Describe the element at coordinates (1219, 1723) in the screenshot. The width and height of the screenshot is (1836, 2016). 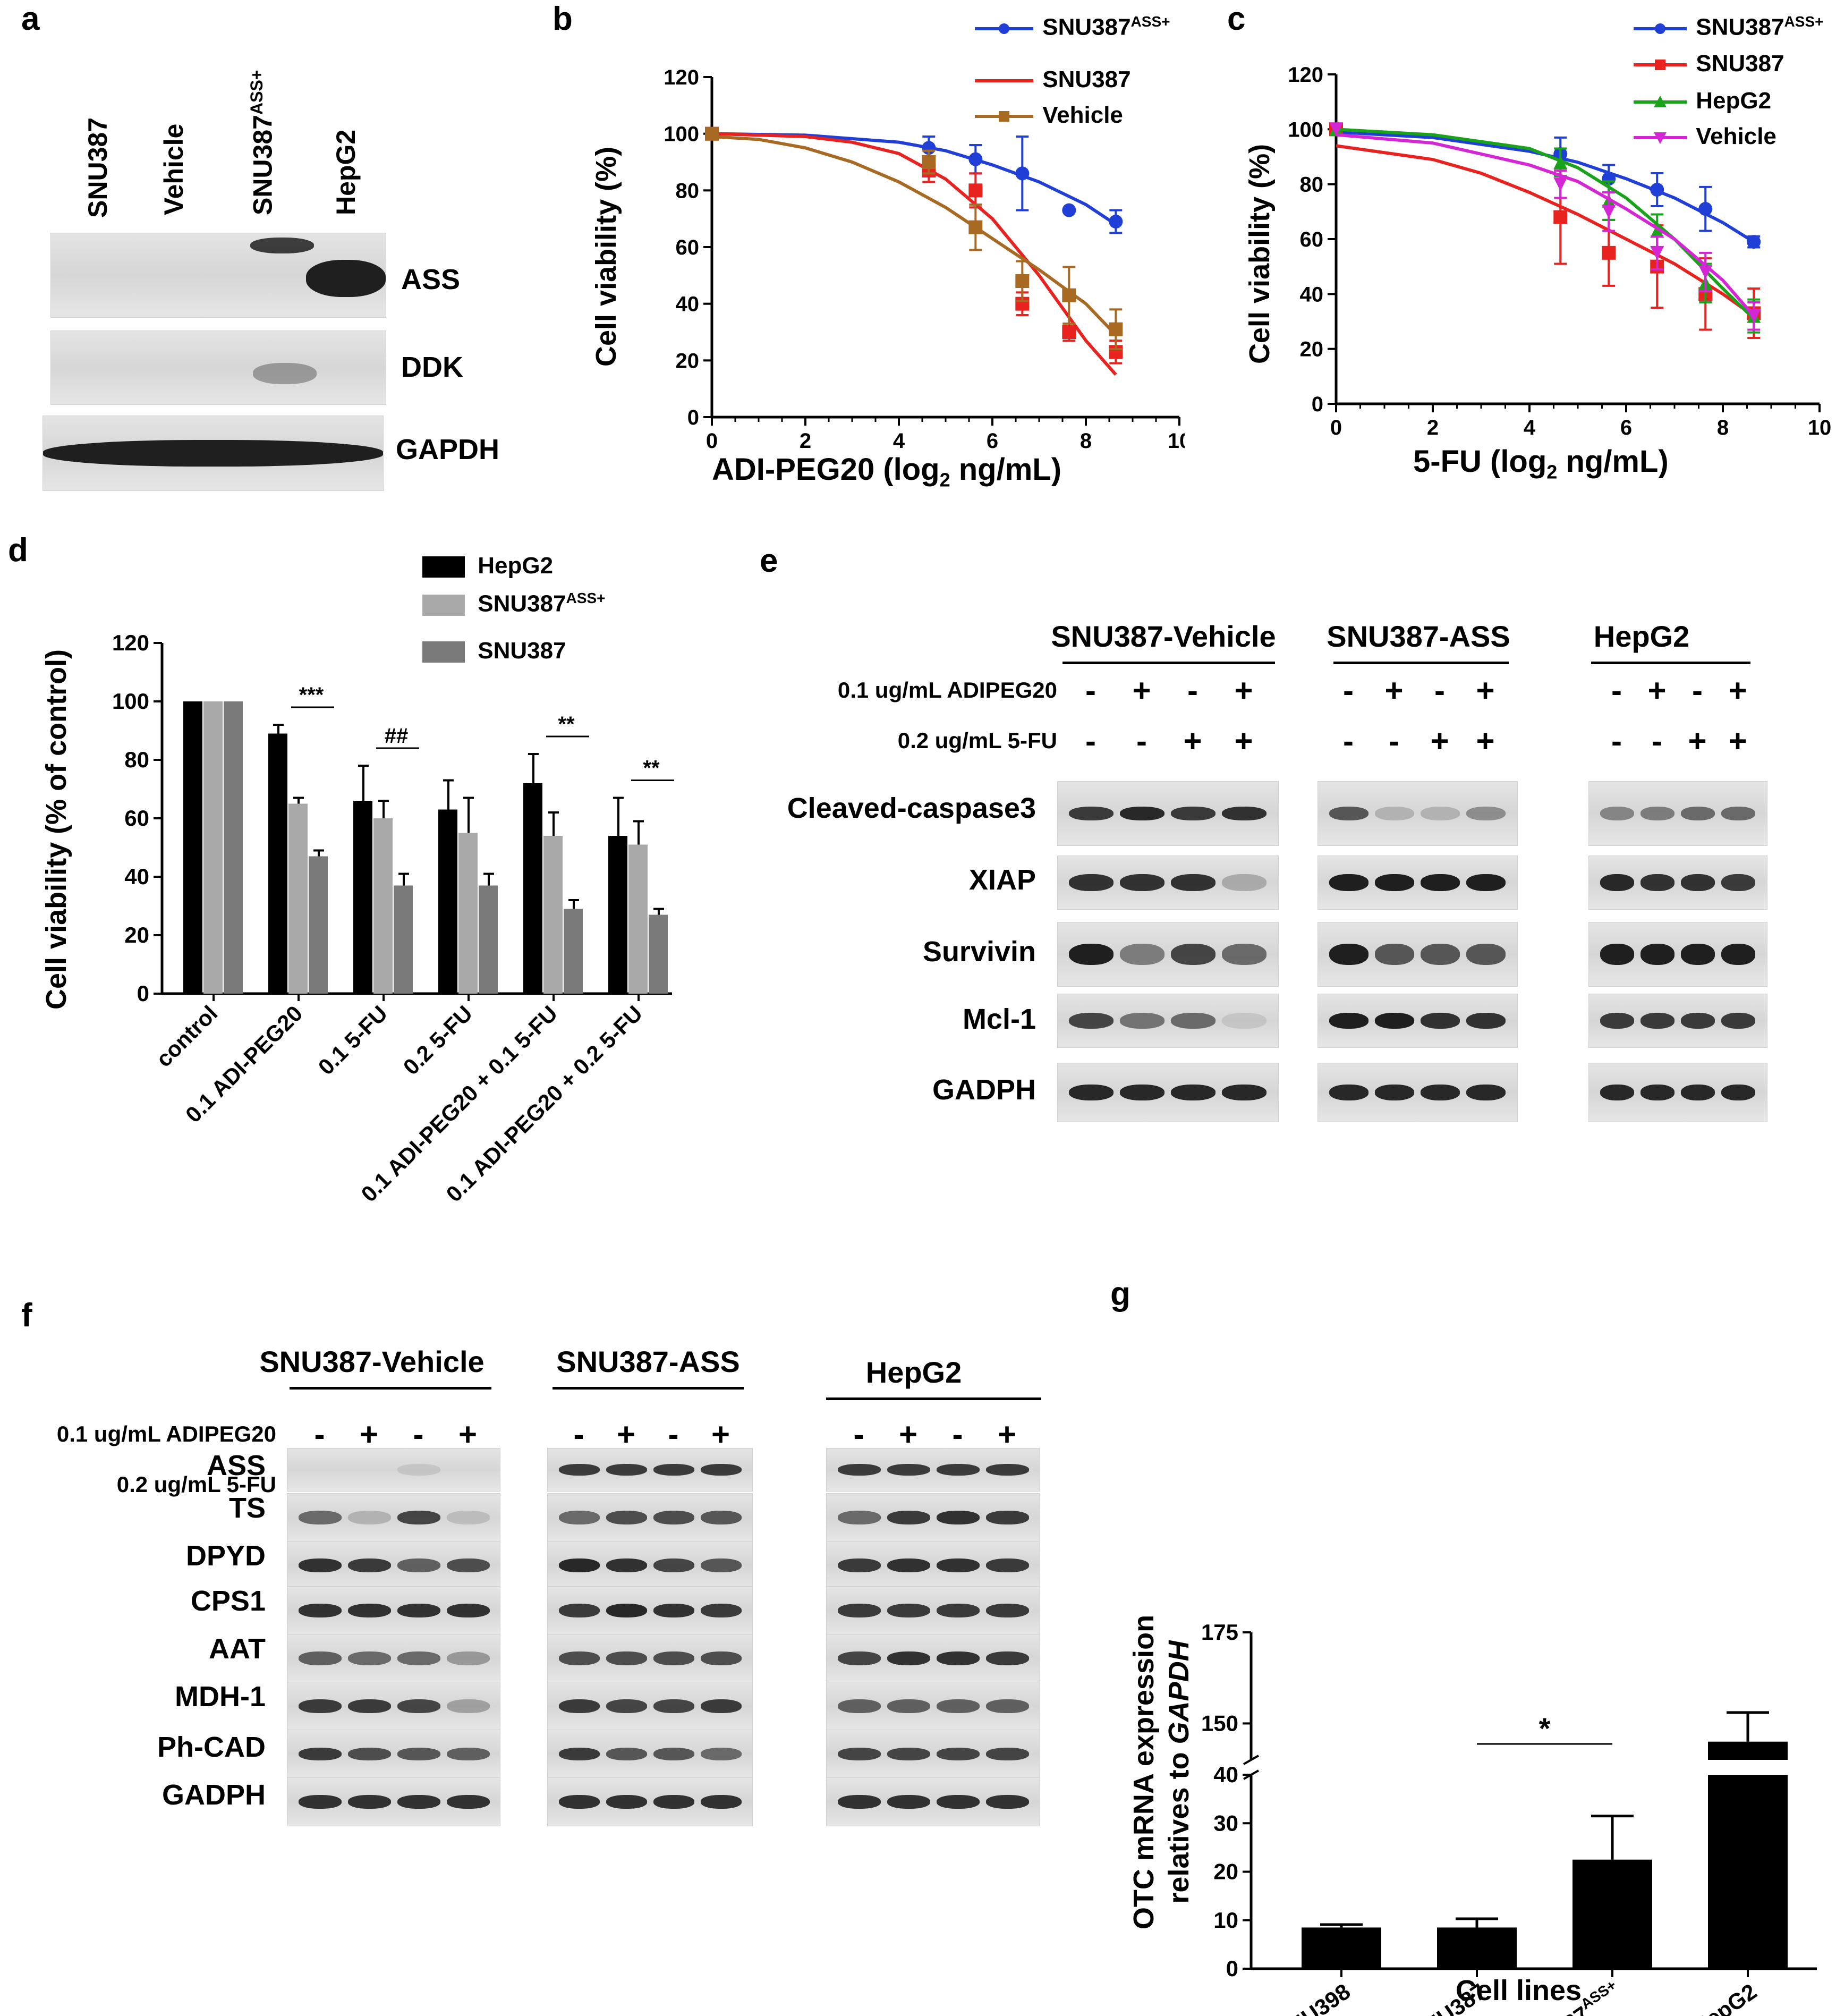
I see `y-tick-label: 150` at that location.